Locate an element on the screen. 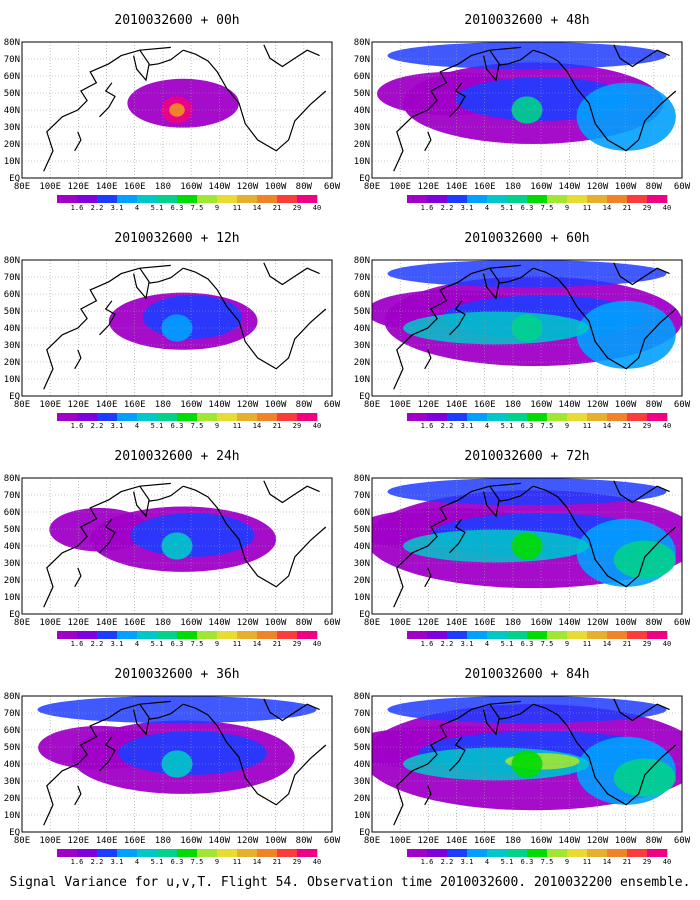 The image size is (700, 900). colorbar-label: 29 is located at coordinates (647, 862).